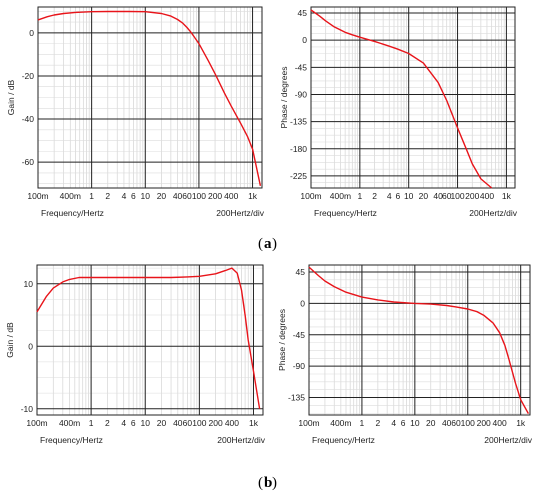 The width and height of the screenshot is (550, 494). I want to click on y-tick-label: -10, so click(27, 409).